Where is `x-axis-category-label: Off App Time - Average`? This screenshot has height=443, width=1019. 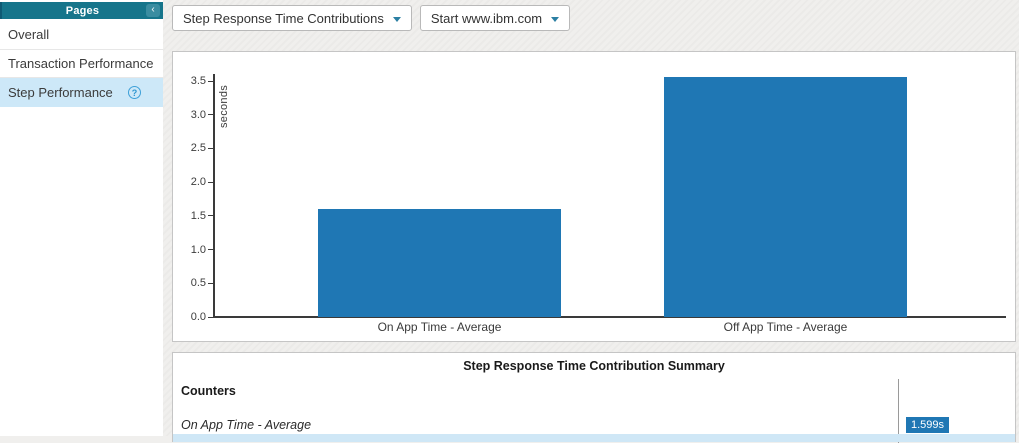
x-axis-category-label: Off App Time - Average is located at coordinates (785, 327).